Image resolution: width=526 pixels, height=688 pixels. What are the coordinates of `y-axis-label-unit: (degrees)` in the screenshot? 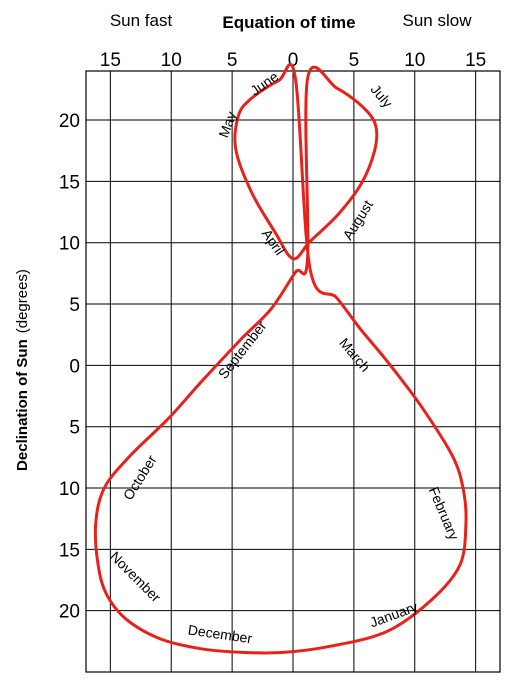 It's located at (22, 301).